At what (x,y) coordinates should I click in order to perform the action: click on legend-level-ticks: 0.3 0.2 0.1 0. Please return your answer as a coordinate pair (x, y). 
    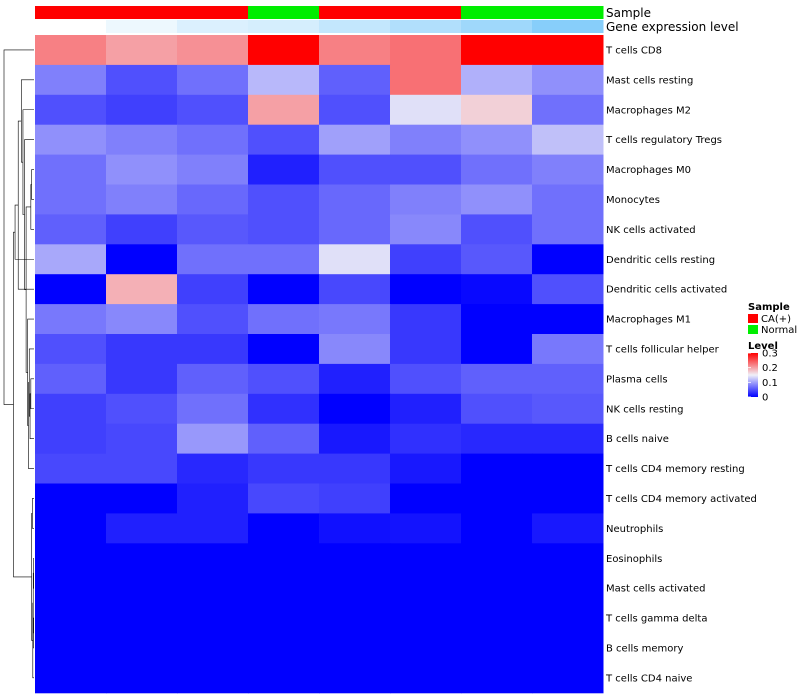
    Looking at the image, I should click on (763, 376).